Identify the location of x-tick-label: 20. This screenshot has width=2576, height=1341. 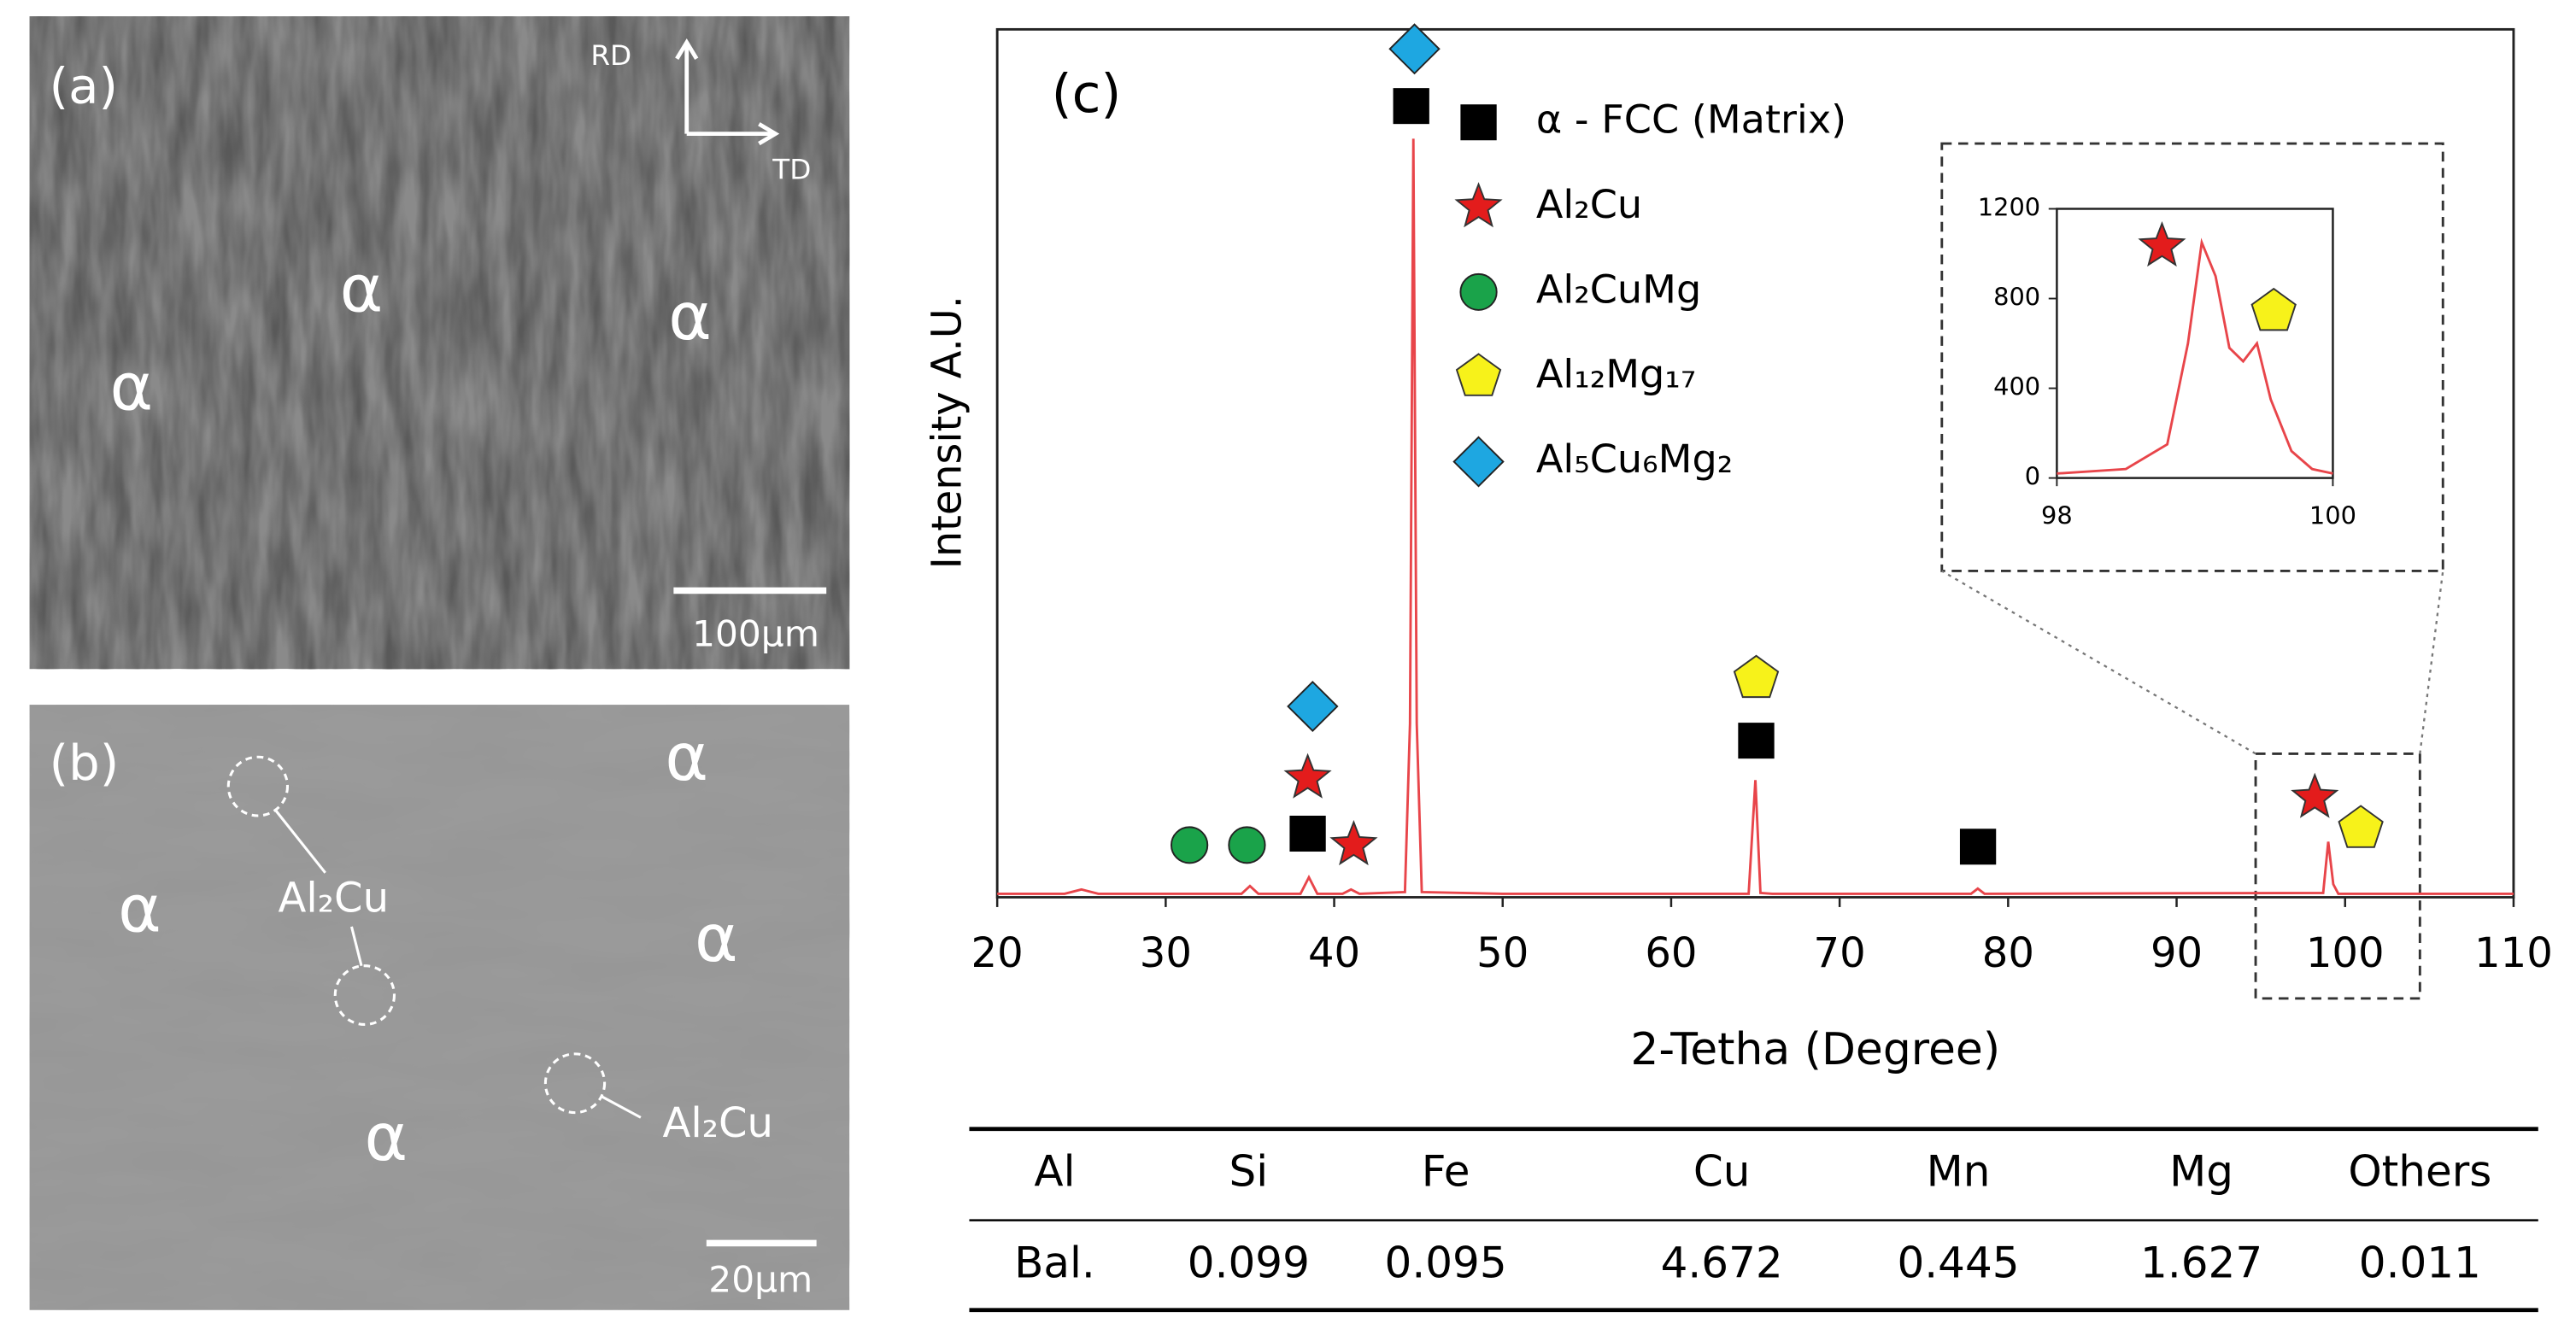
(997, 954).